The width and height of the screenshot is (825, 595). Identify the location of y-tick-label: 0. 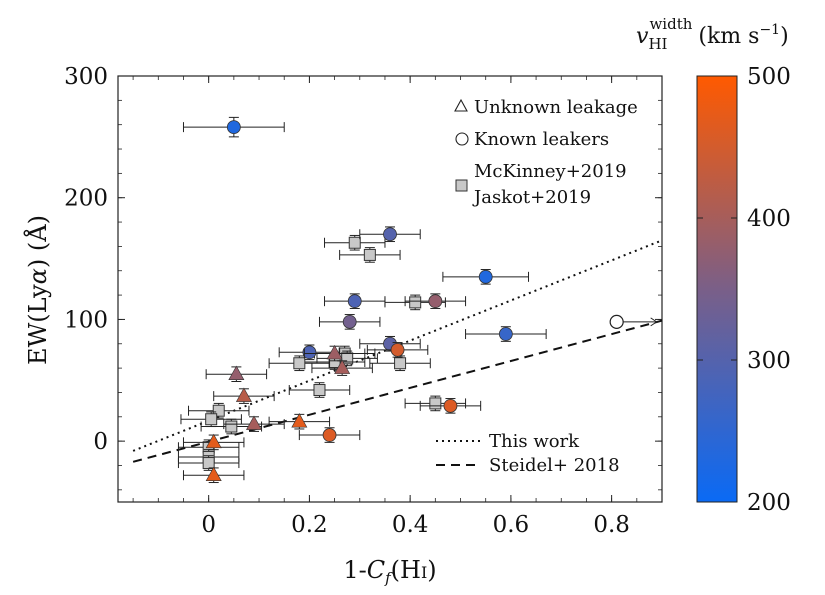
(100, 442).